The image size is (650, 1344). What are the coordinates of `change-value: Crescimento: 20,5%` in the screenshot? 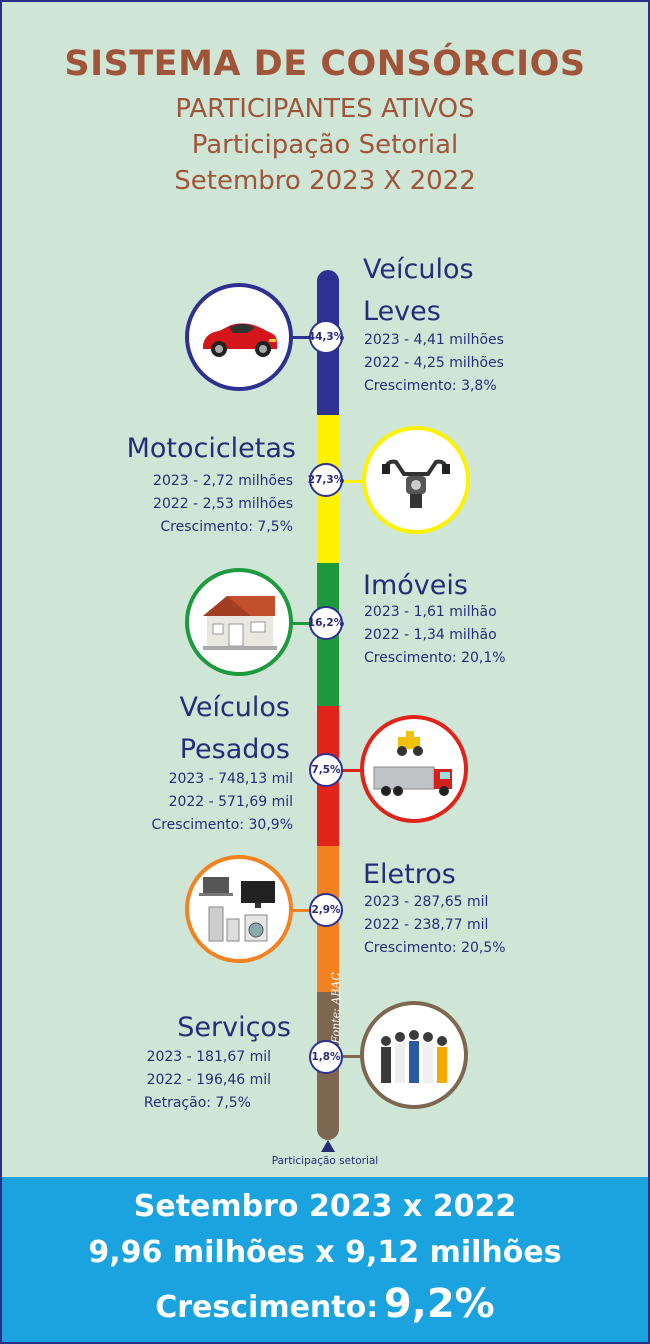 It's located at (435, 948).